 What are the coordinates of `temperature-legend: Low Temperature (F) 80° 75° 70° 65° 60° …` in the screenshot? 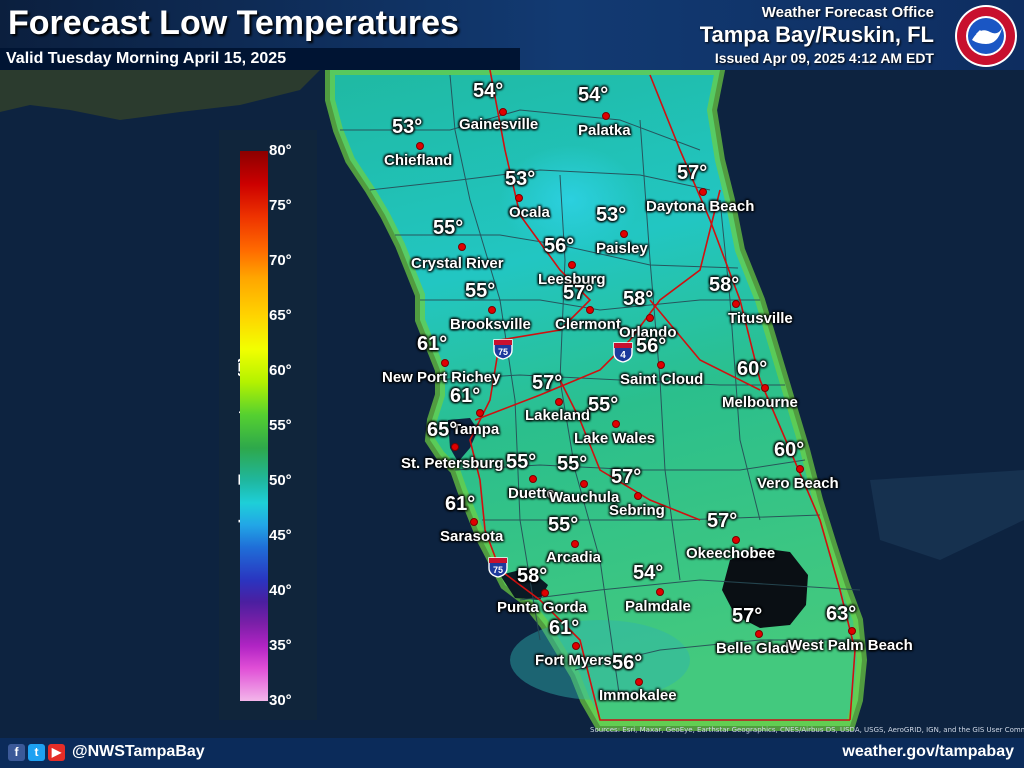 It's located at (268, 425).